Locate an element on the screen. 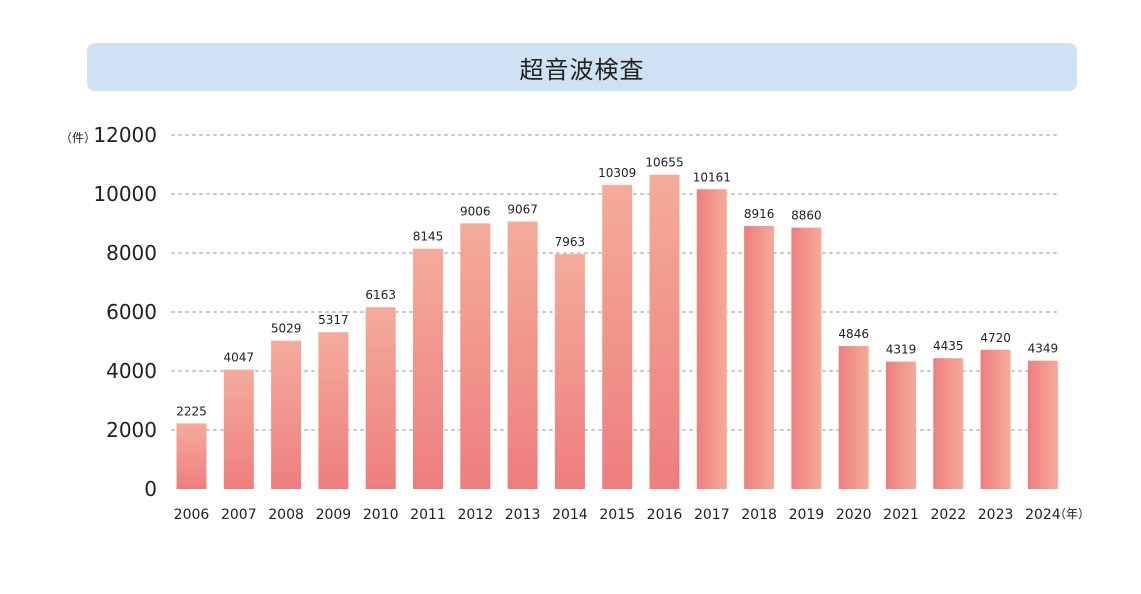 This screenshot has width=1141, height=594. bar-2024 is located at coordinates (1042, 424).